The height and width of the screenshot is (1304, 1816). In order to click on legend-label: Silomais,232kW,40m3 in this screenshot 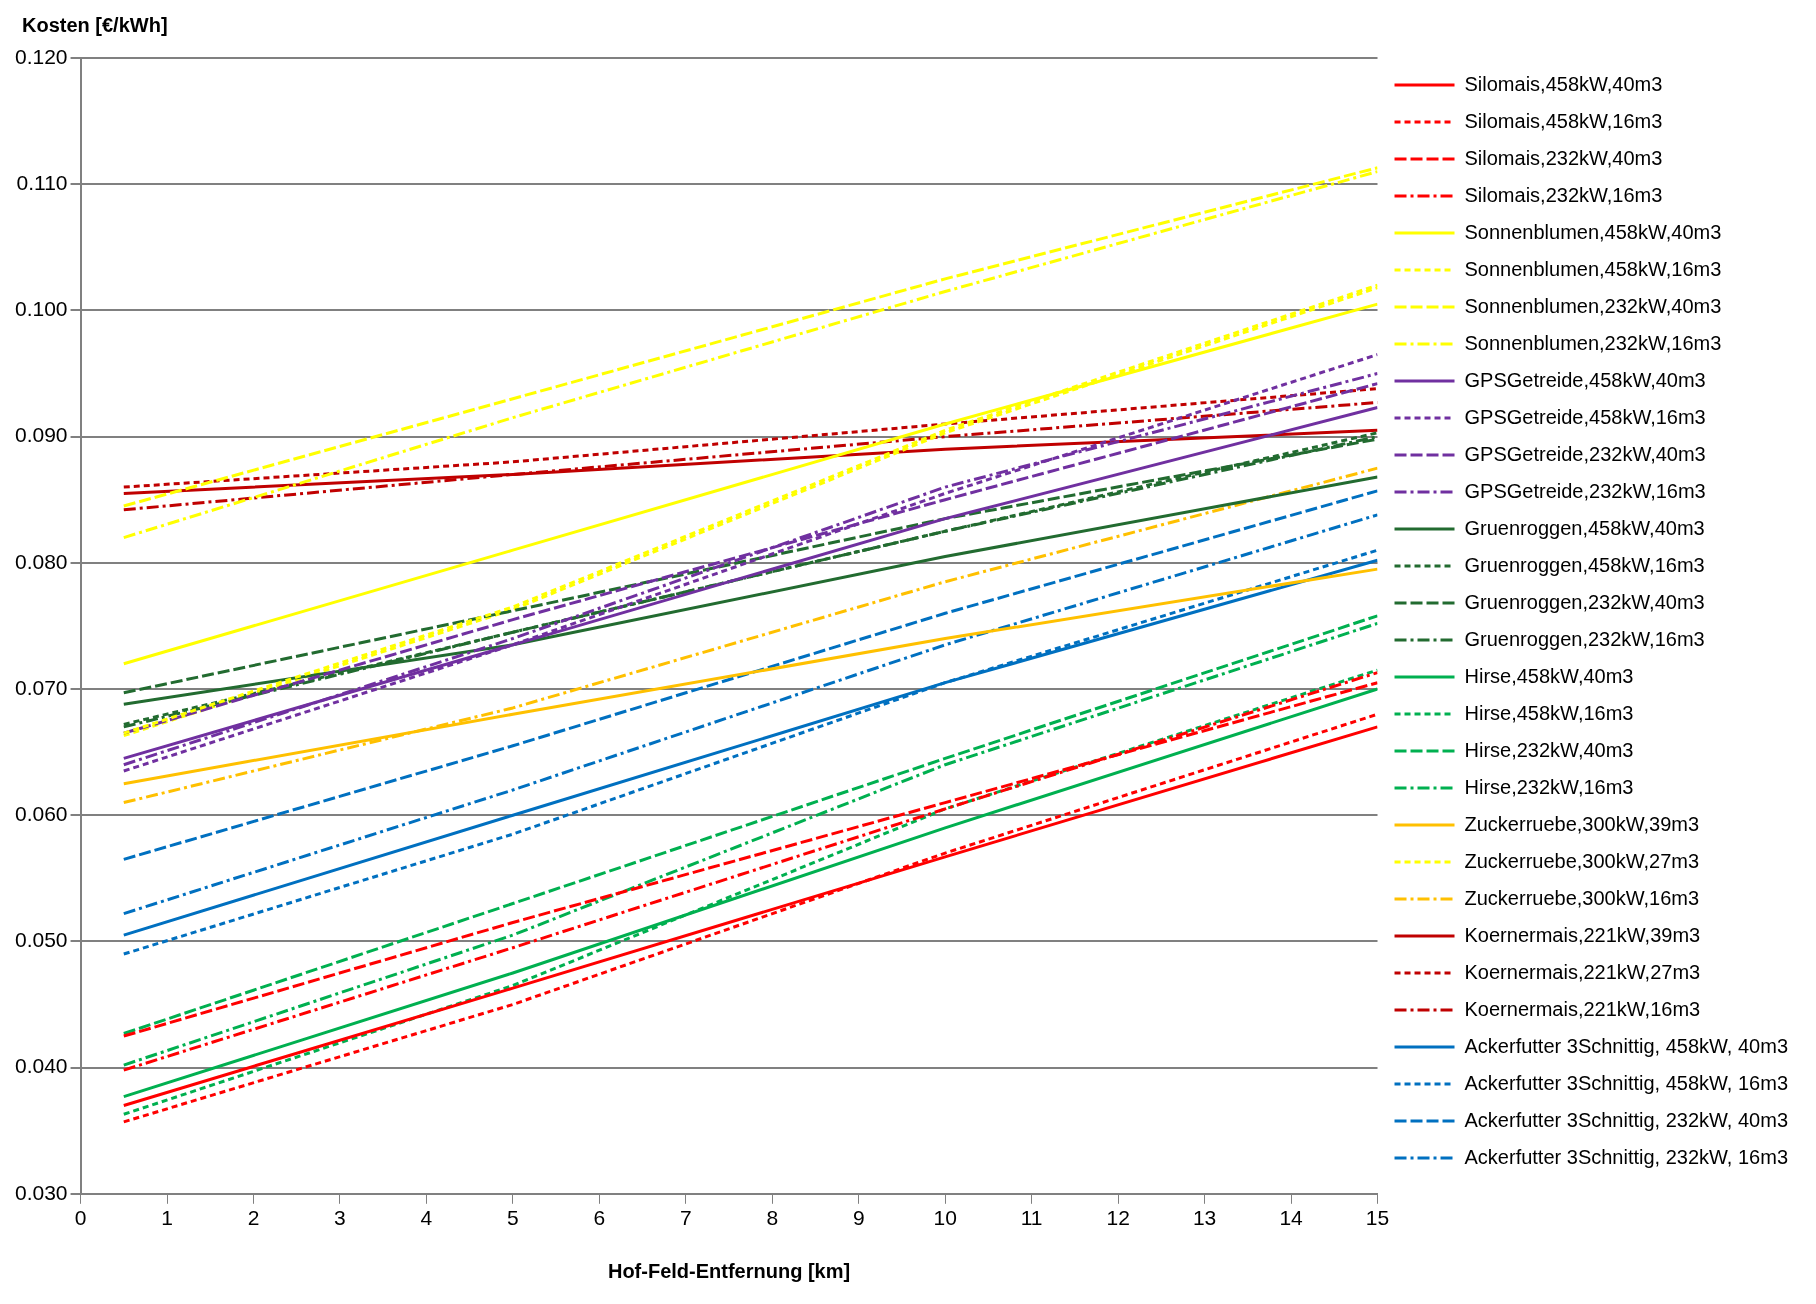, I will do `click(1563, 157)`.